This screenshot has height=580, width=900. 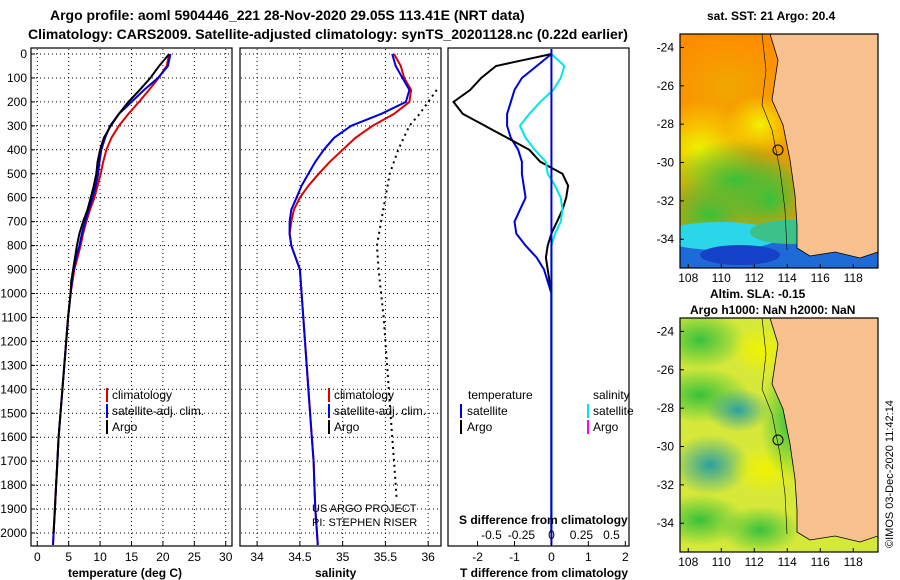 What do you see at coordinates (13, 533) in the screenshot?
I see `depth-tick-label: 2000` at bounding box center [13, 533].